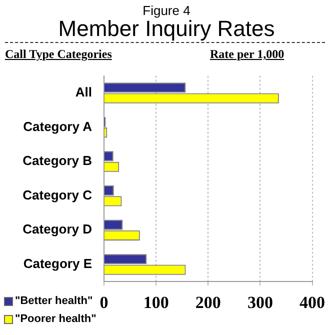 Image resolution: width=333 pixels, height=335 pixels. I want to click on x-tick-label: 300, so click(260, 302).